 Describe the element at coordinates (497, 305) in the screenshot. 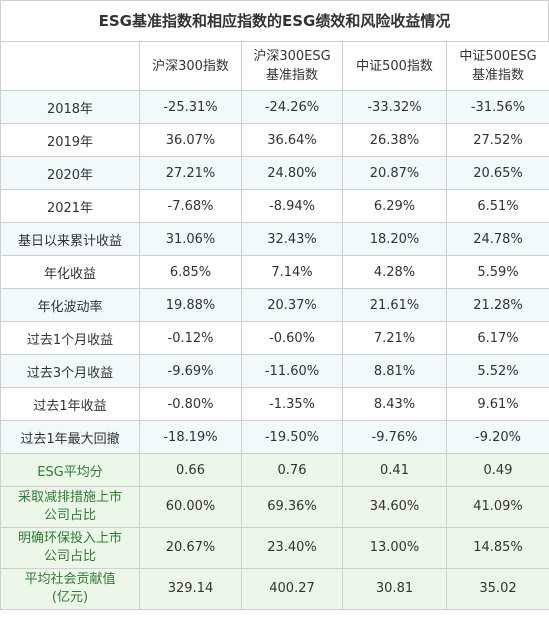

I see `table-cell: 21.28%` at that location.